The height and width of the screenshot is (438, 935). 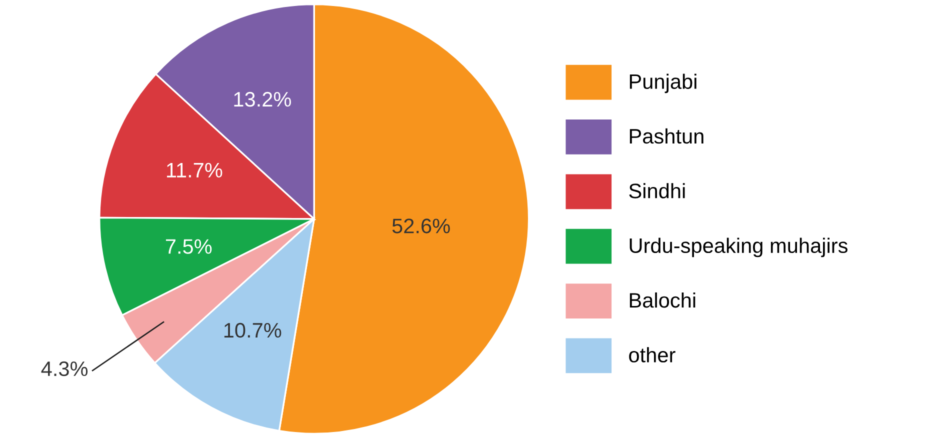 I want to click on data-label: 13.2%, so click(x=262, y=99).